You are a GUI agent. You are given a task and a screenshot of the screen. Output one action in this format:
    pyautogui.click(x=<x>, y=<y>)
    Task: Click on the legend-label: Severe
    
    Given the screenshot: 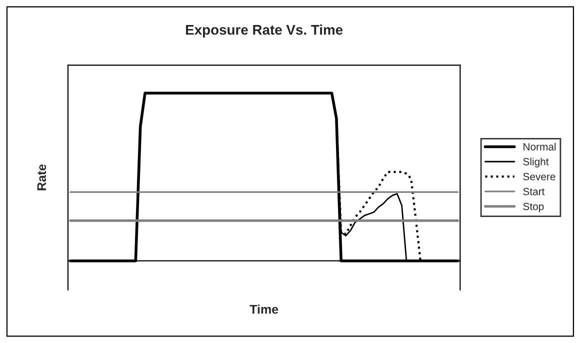 What is the action you would take?
    pyautogui.click(x=539, y=176)
    